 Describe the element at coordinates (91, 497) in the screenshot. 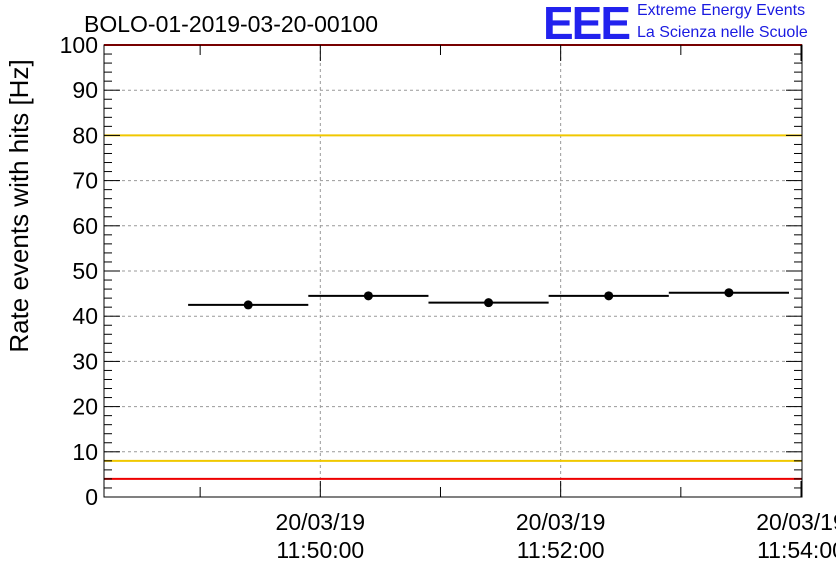

I see `y-tick-label: 0` at that location.